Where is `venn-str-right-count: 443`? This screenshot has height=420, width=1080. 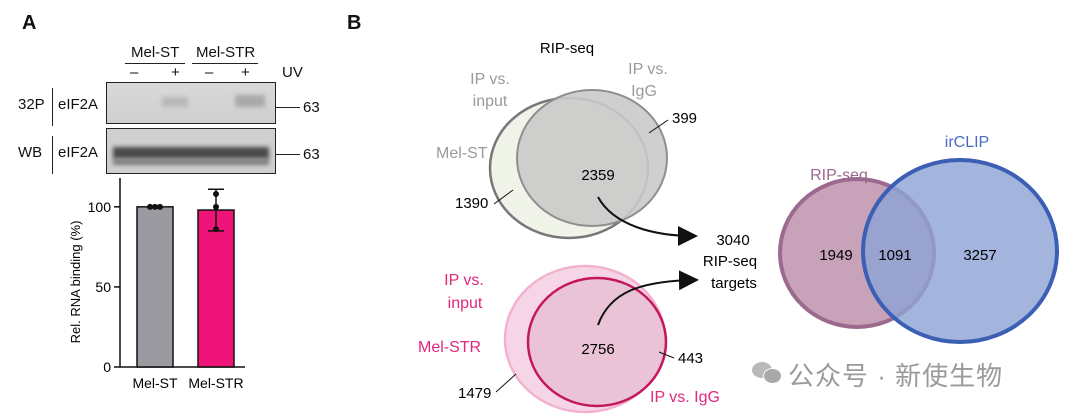
venn-str-right-count: 443 is located at coordinates (690, 358).